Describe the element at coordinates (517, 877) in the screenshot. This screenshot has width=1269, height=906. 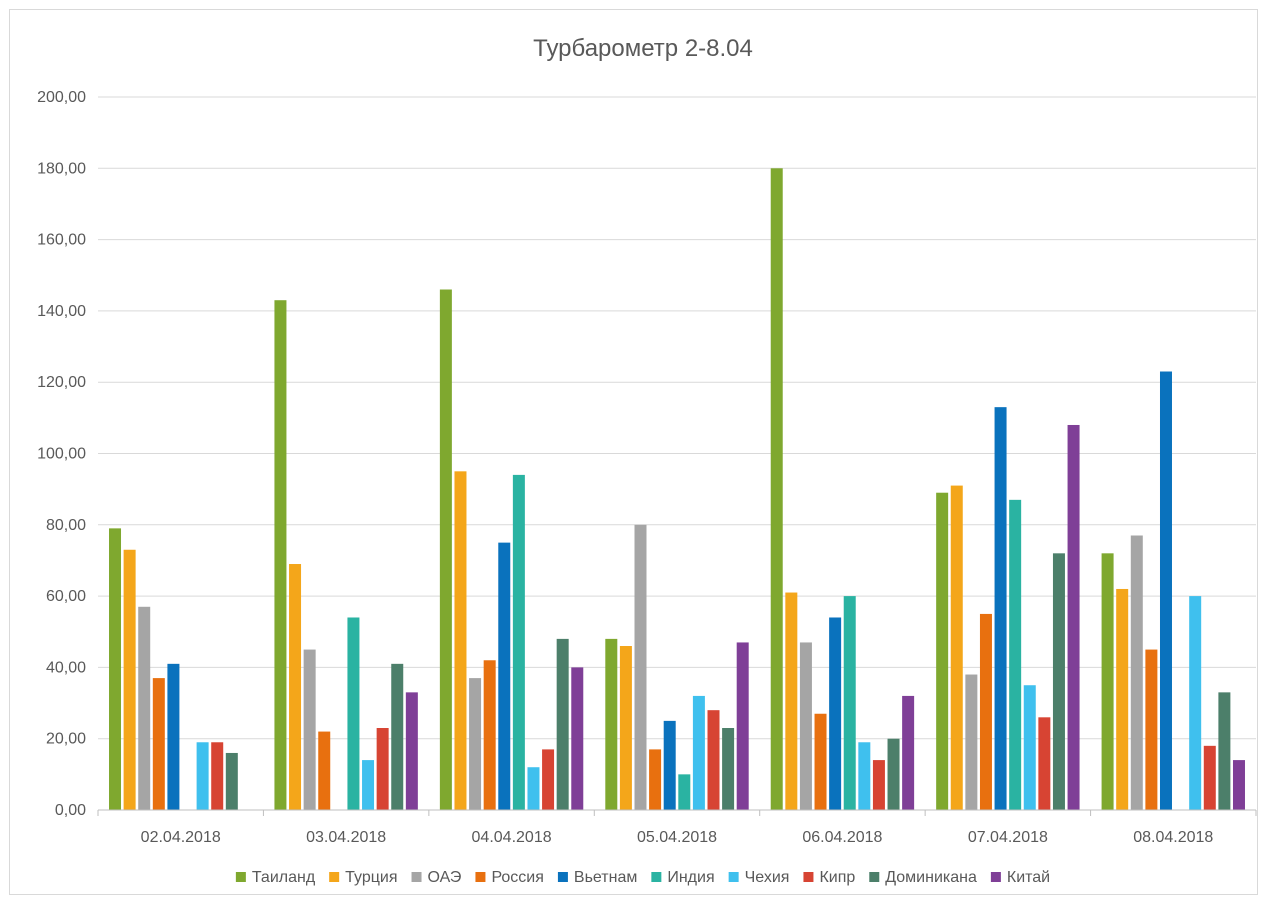
I see `legend-label: Россия` at that location.